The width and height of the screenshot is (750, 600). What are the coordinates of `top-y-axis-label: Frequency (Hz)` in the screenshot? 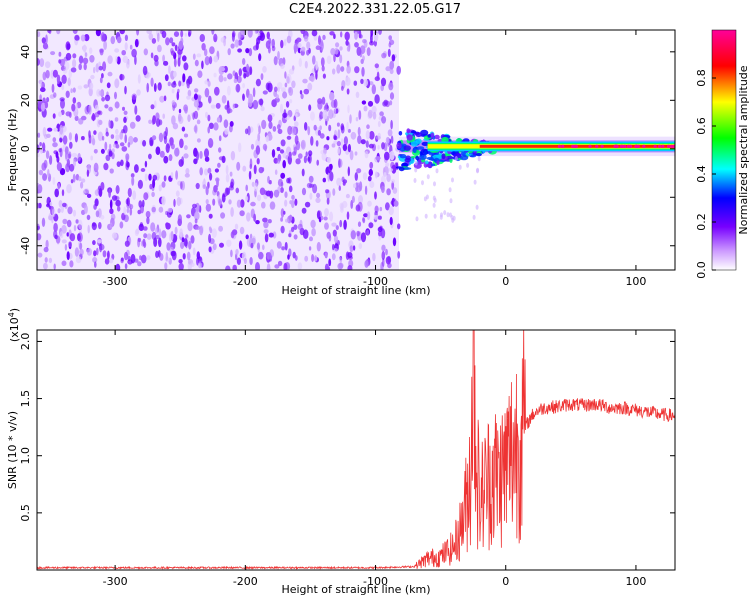 It's located at (12, 150).